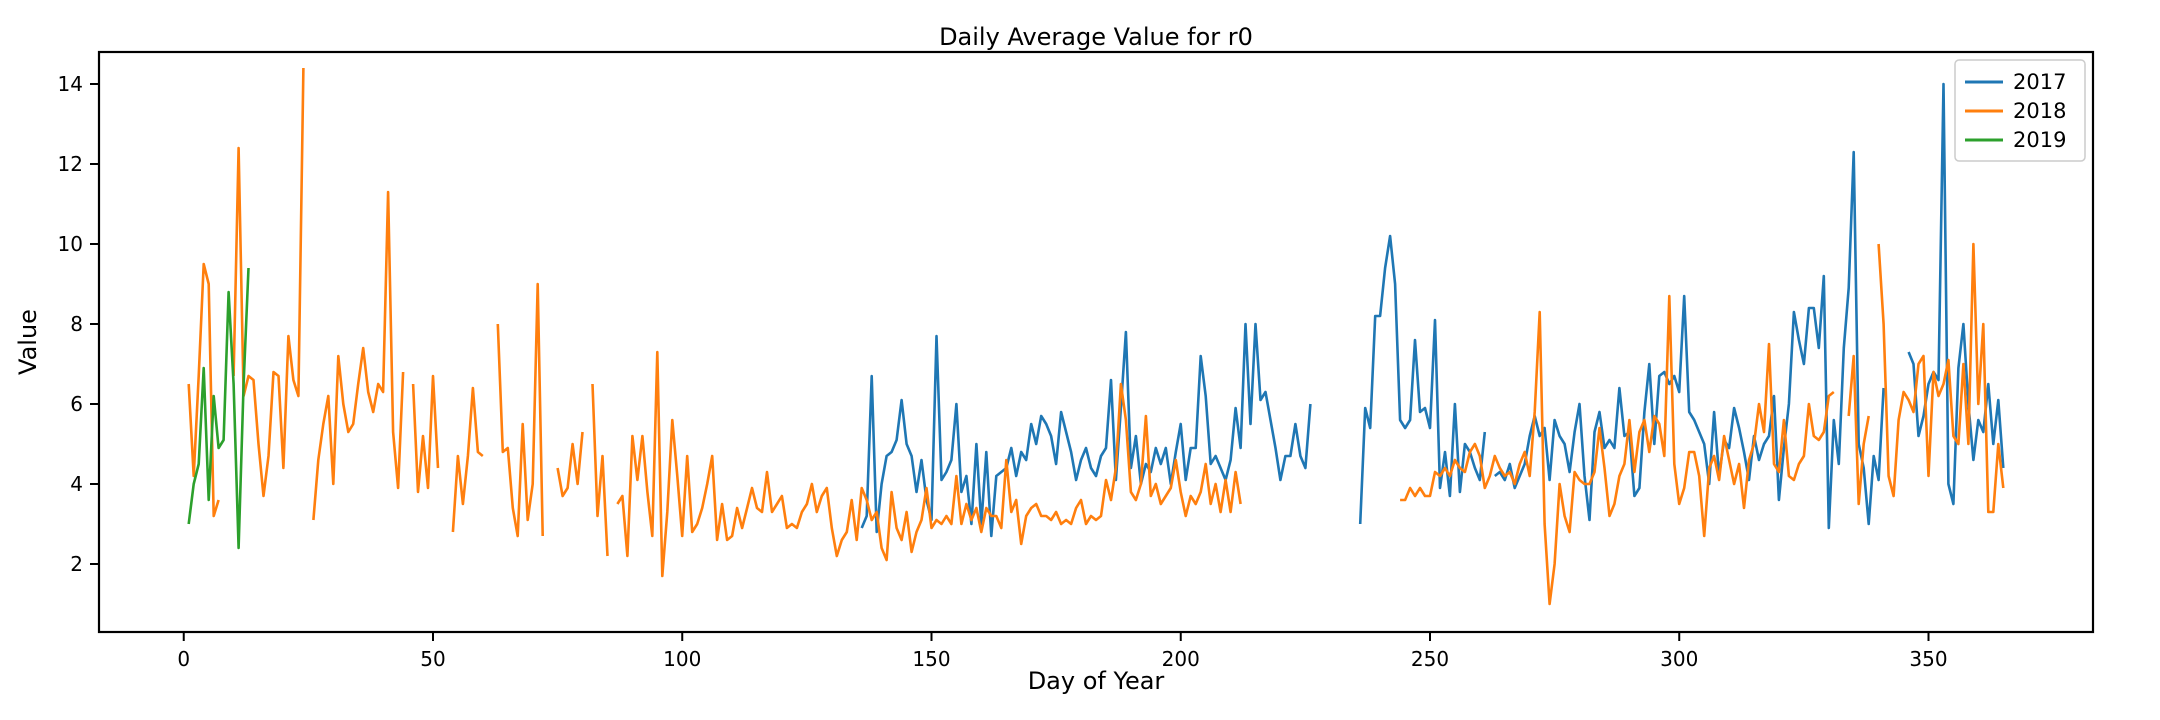  What do you see at coordinates (70, 84) in the screenshot?
I see `y-tick-label: 14` at bounding box center [70, 84].